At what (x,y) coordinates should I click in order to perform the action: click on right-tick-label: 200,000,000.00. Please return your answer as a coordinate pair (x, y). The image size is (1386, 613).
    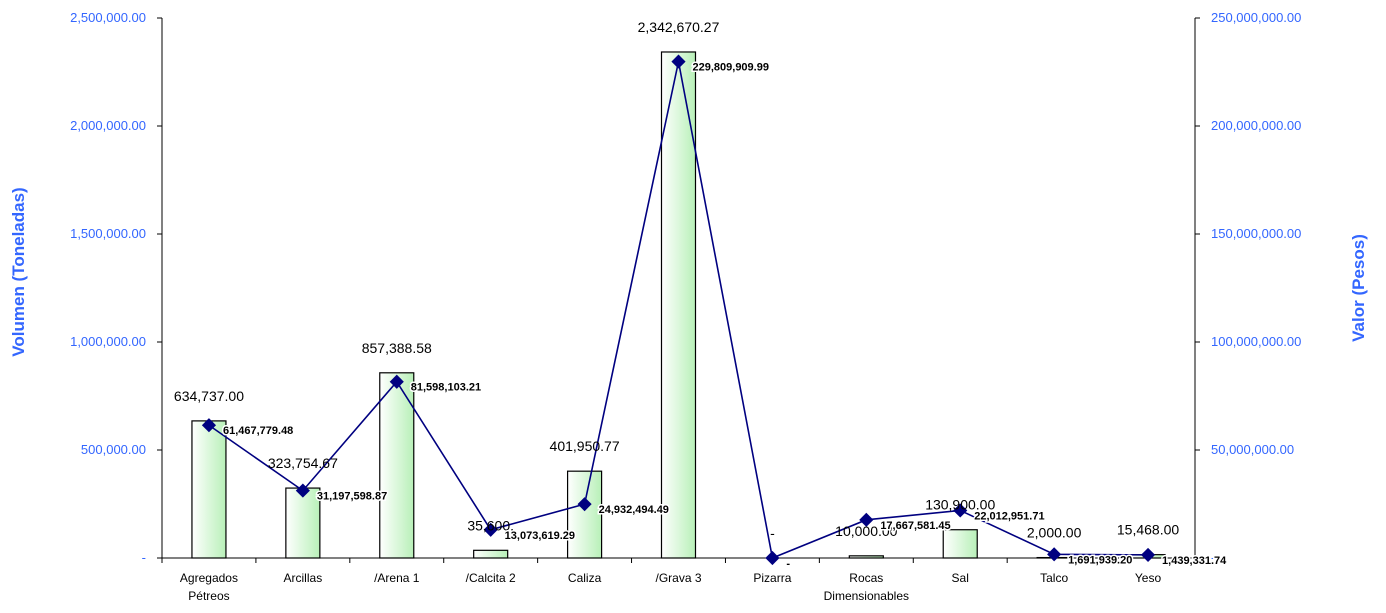
    Looking at the image, I should click on (1256, 125).